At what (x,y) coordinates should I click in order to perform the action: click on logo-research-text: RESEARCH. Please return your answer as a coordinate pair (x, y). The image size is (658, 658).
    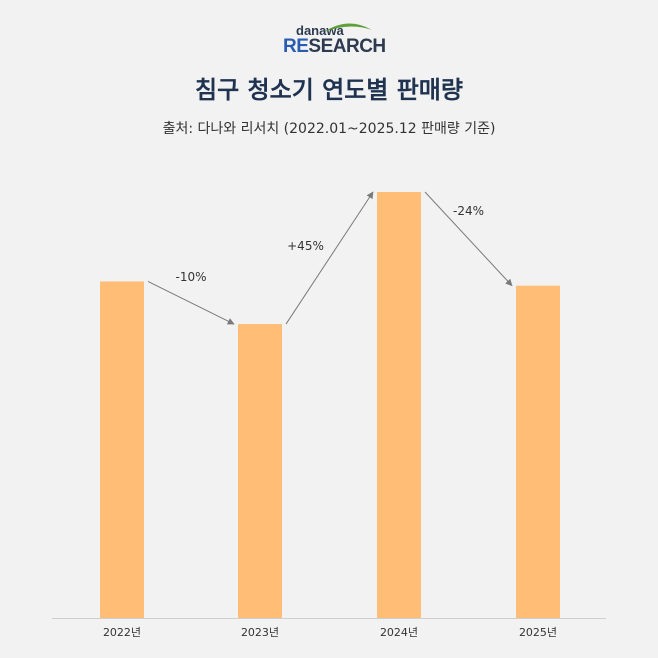
    Looking at the image, I should click on (334, 47).